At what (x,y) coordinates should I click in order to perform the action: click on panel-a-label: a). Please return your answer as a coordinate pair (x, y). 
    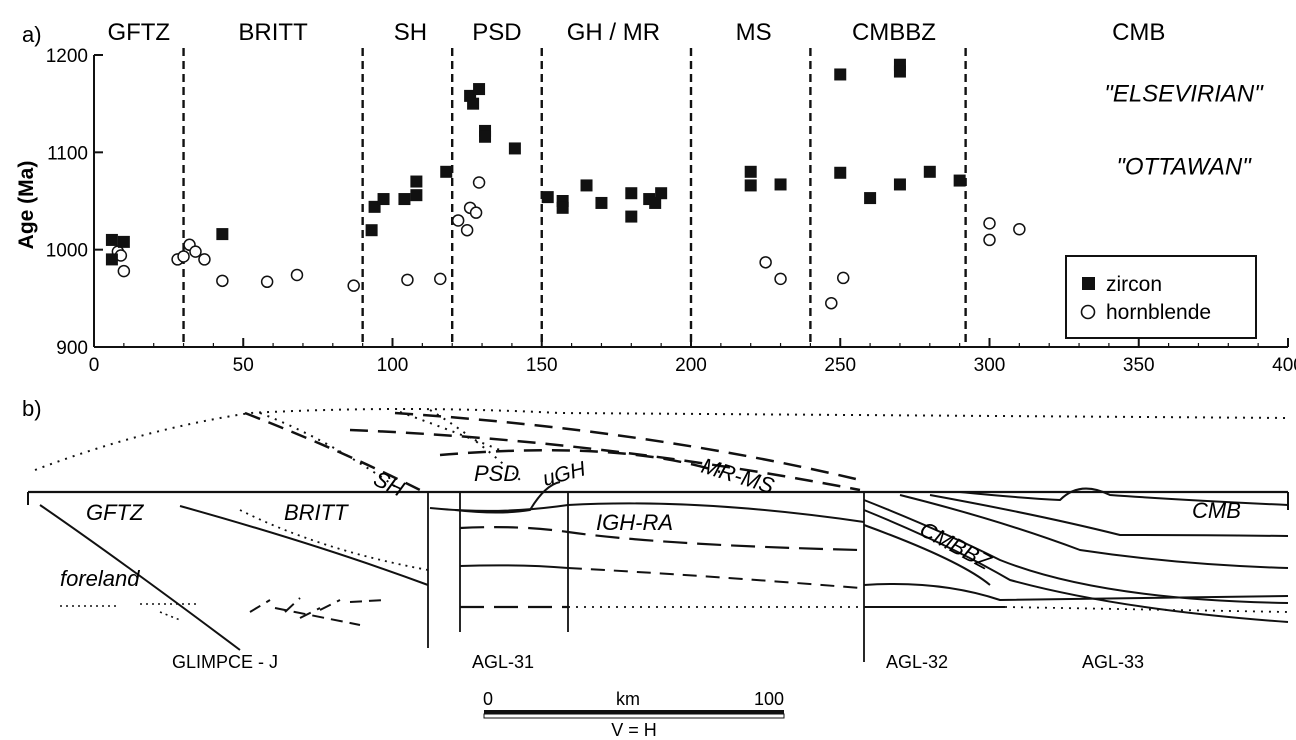
    Looking at the image, I should click on (32, 34).